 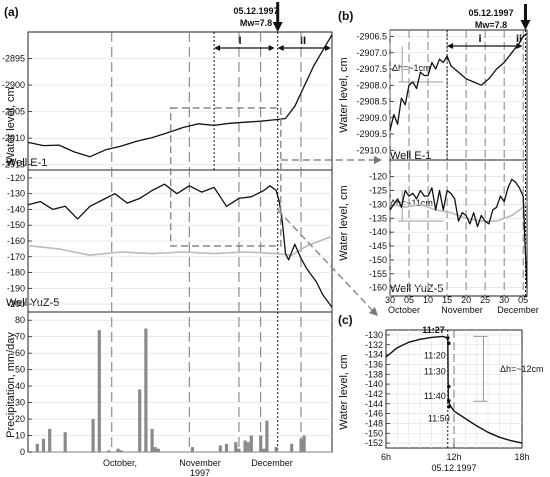 I want to click on b-bottom-grey-line, so click(x=458, y=211).